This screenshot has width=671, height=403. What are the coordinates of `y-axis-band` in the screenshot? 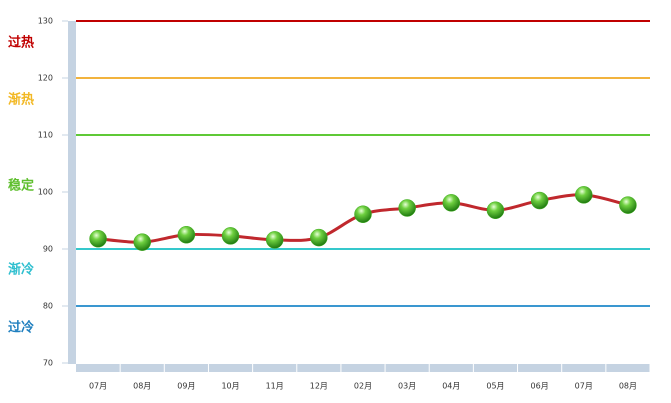 It's located at (72, 192).